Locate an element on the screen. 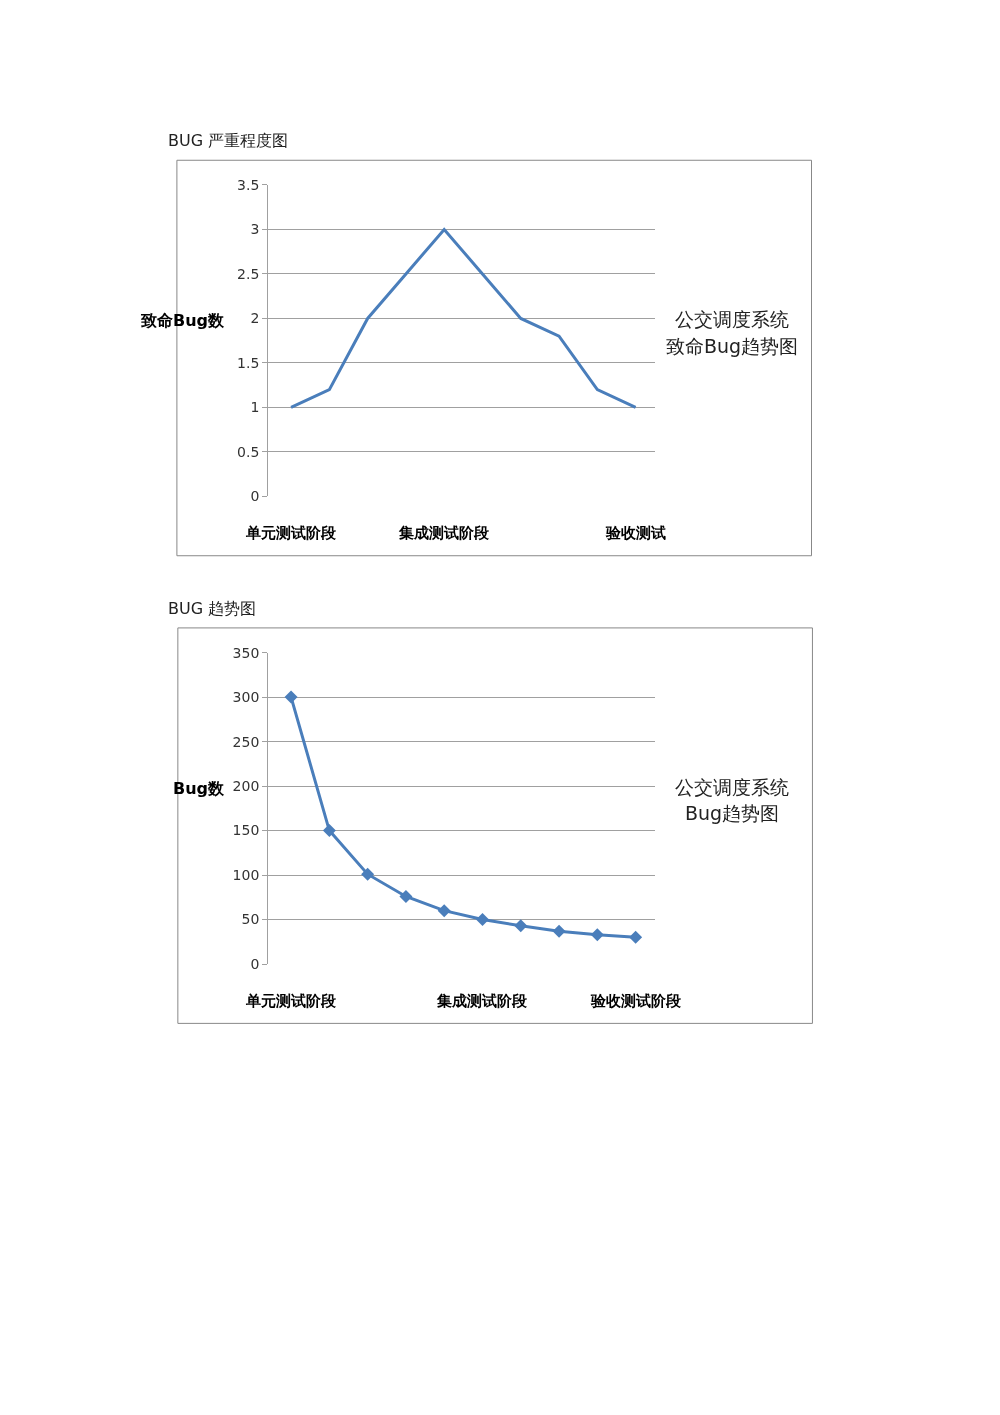 The width and height of the screenshot is (1000, 1415). y-tick-label: 2 is located at coordinates (255, 318).